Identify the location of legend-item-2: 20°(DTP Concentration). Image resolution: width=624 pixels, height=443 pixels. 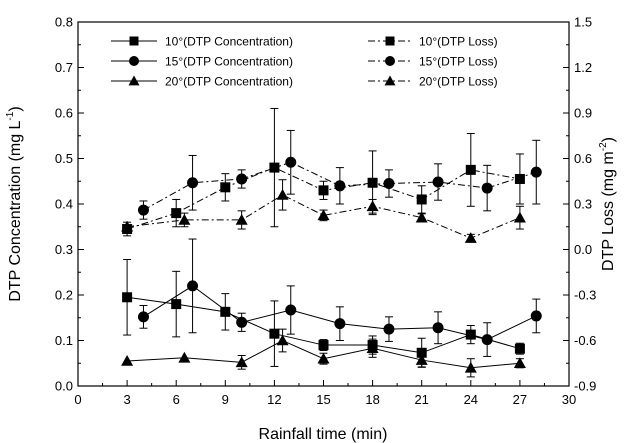
(202, 82).